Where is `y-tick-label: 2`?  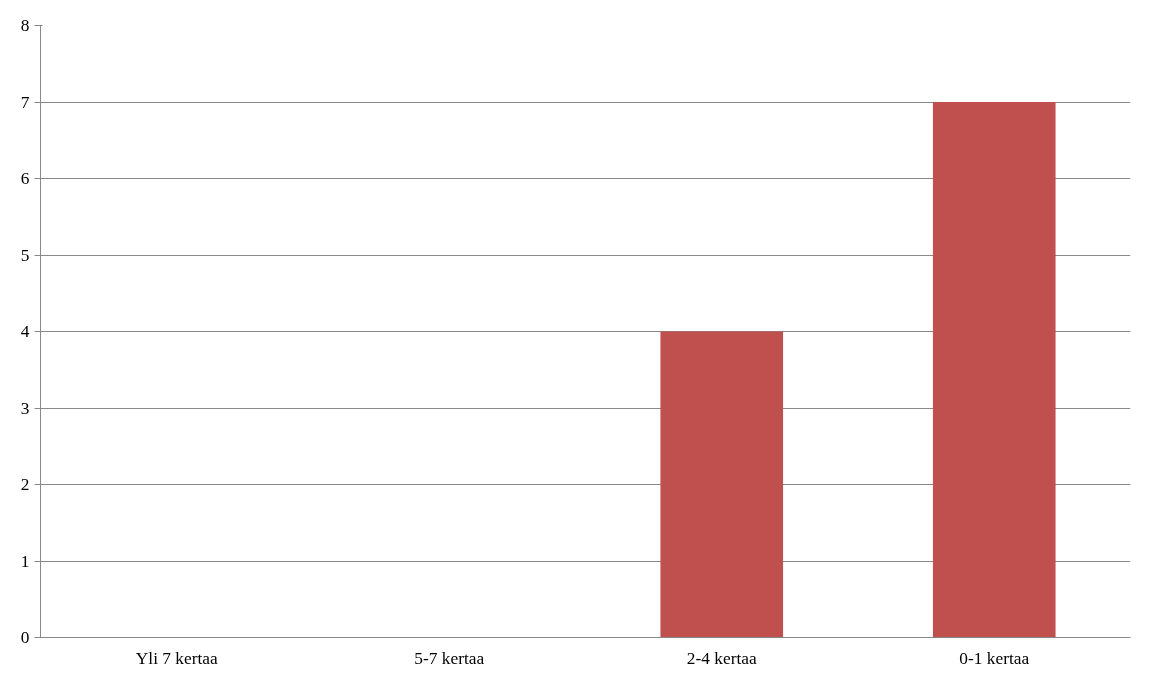
y-tick-label: 2 is located at coordinates (25, 484).